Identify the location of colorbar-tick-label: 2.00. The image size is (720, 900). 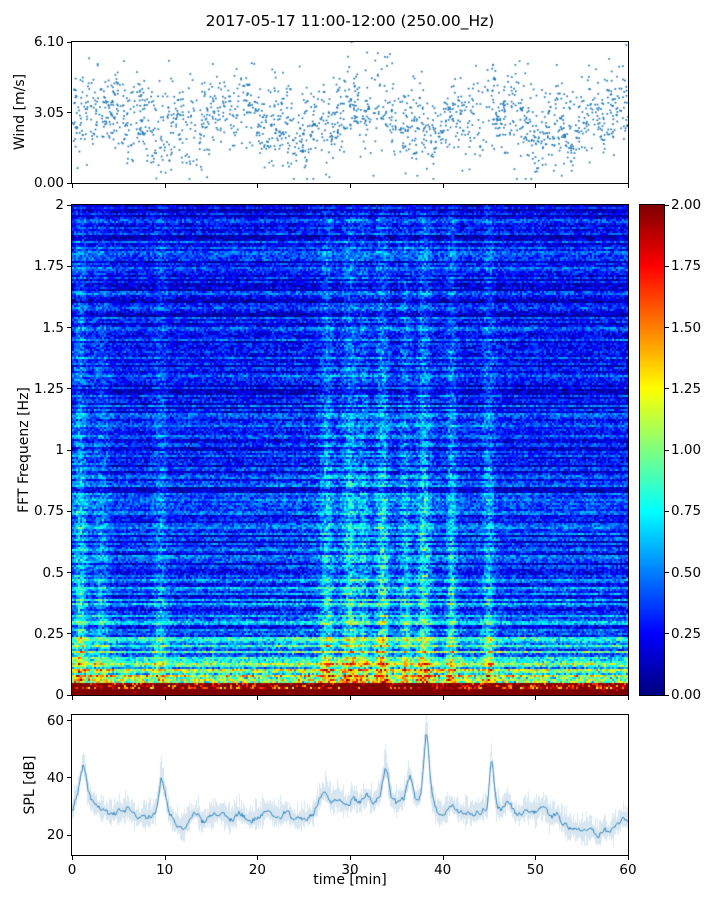
(686, 205).